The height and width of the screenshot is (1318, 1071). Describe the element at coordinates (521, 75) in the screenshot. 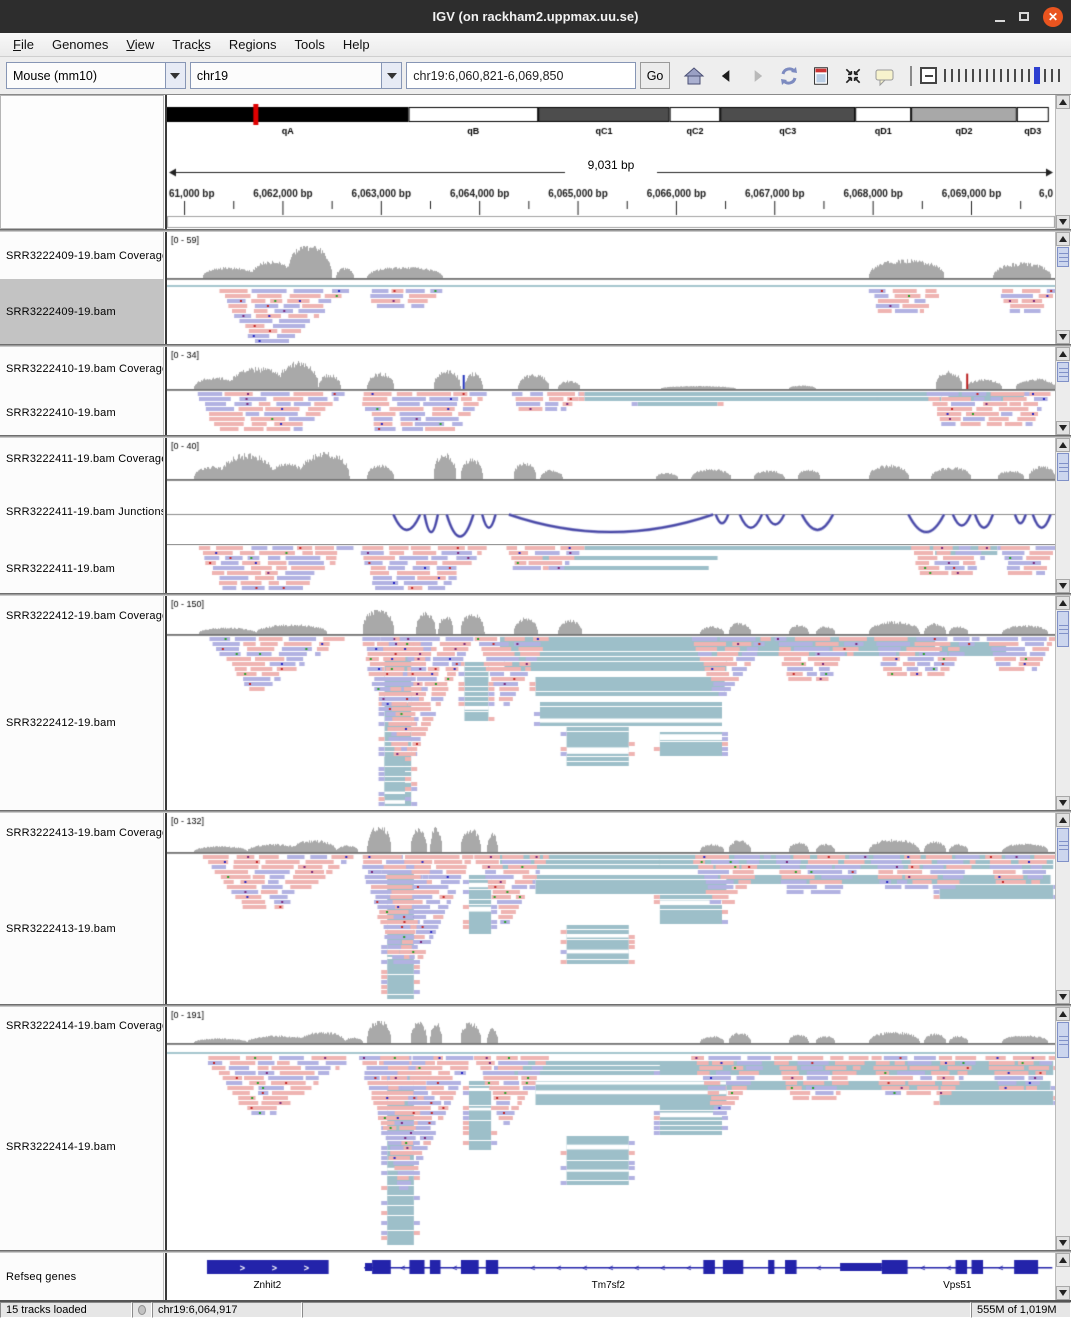

I see `locus-input` at that location.